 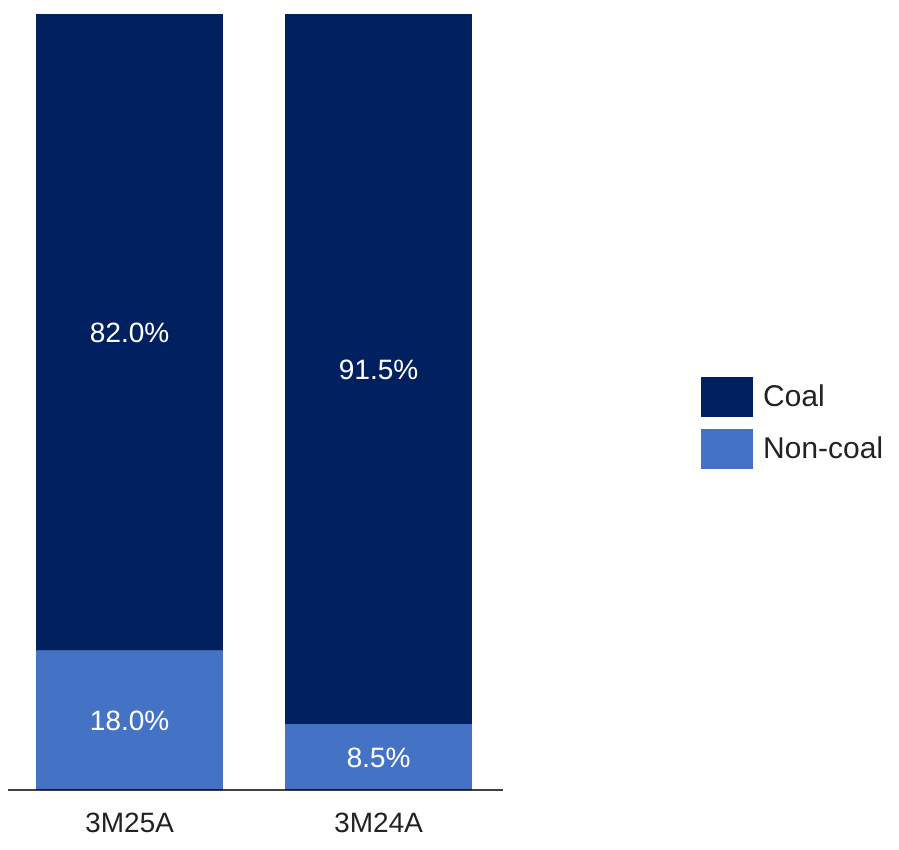 I want to click on legend-label: Non-coal, so click(x=823, y=449).